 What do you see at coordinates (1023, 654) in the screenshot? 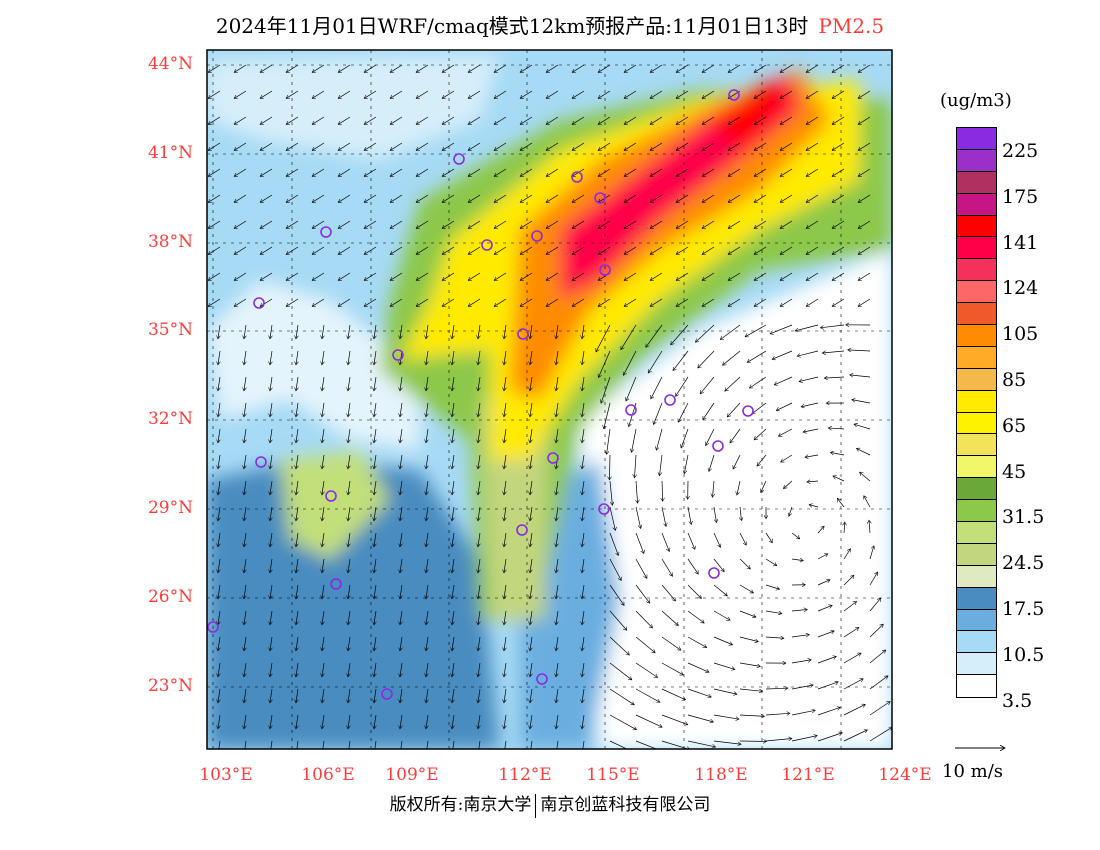
I see `colorbar-label: 10.5` at bounding box center [1023, 654].